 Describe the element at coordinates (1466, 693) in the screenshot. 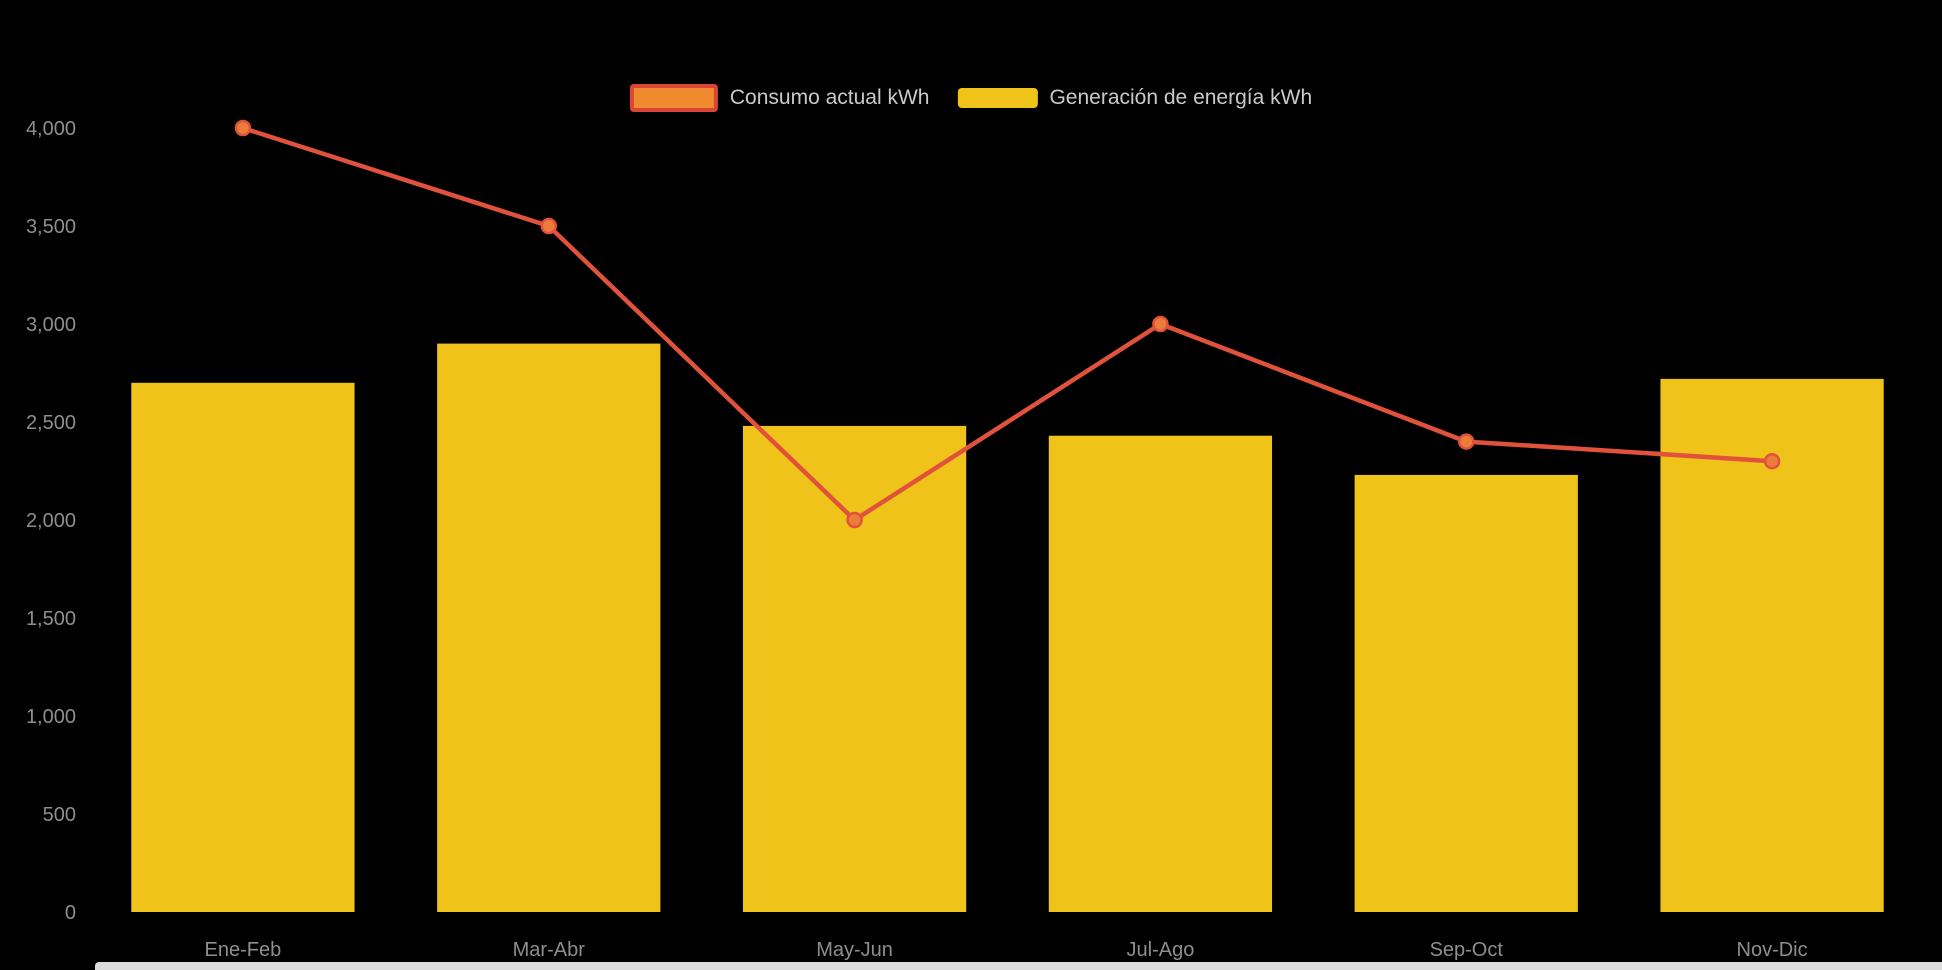

I see `generacion-bar-Sep-Oct` at that location.